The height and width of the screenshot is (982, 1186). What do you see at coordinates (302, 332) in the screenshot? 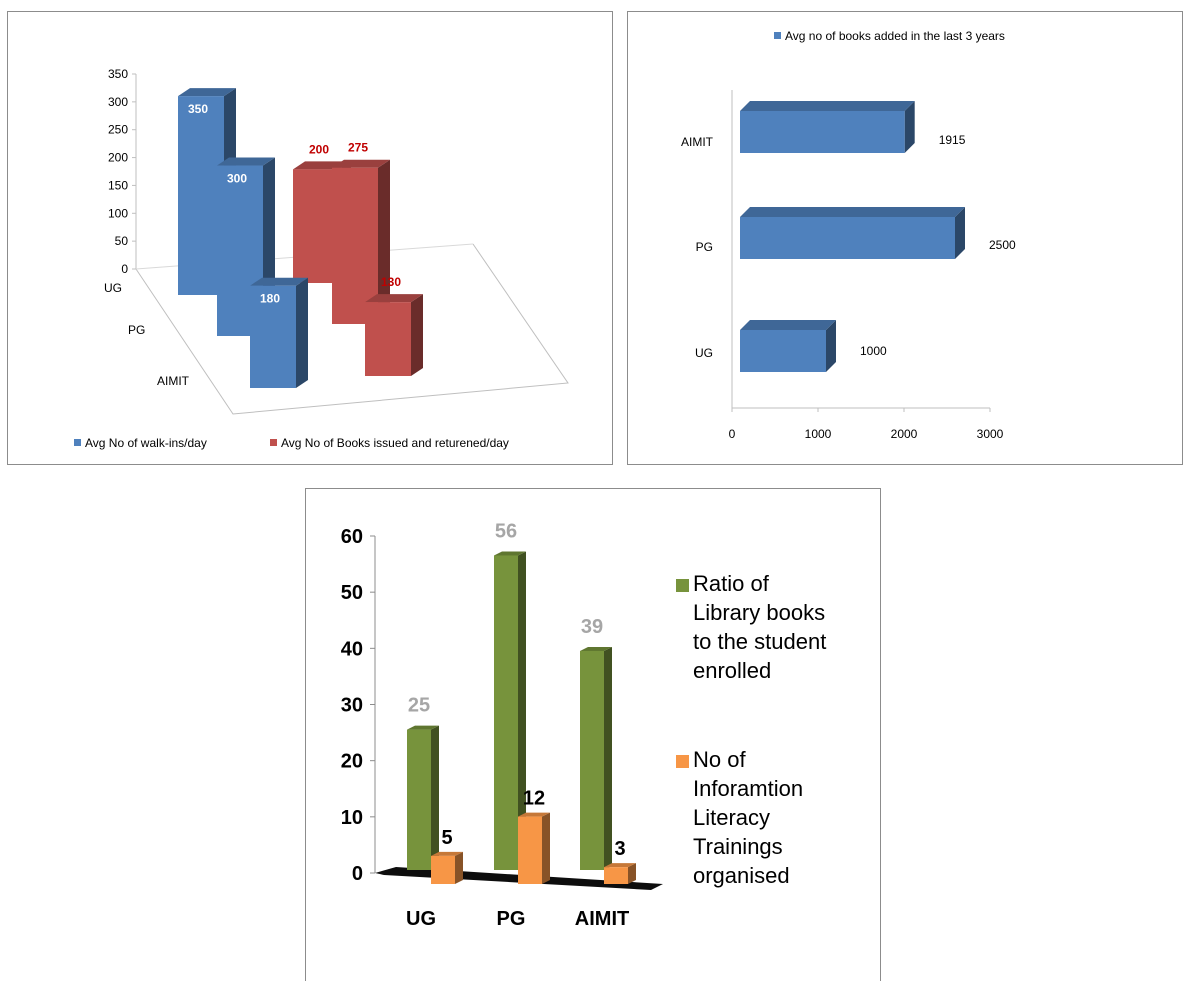
I see `bar-walkins-side` at bounding box center [302, 332].